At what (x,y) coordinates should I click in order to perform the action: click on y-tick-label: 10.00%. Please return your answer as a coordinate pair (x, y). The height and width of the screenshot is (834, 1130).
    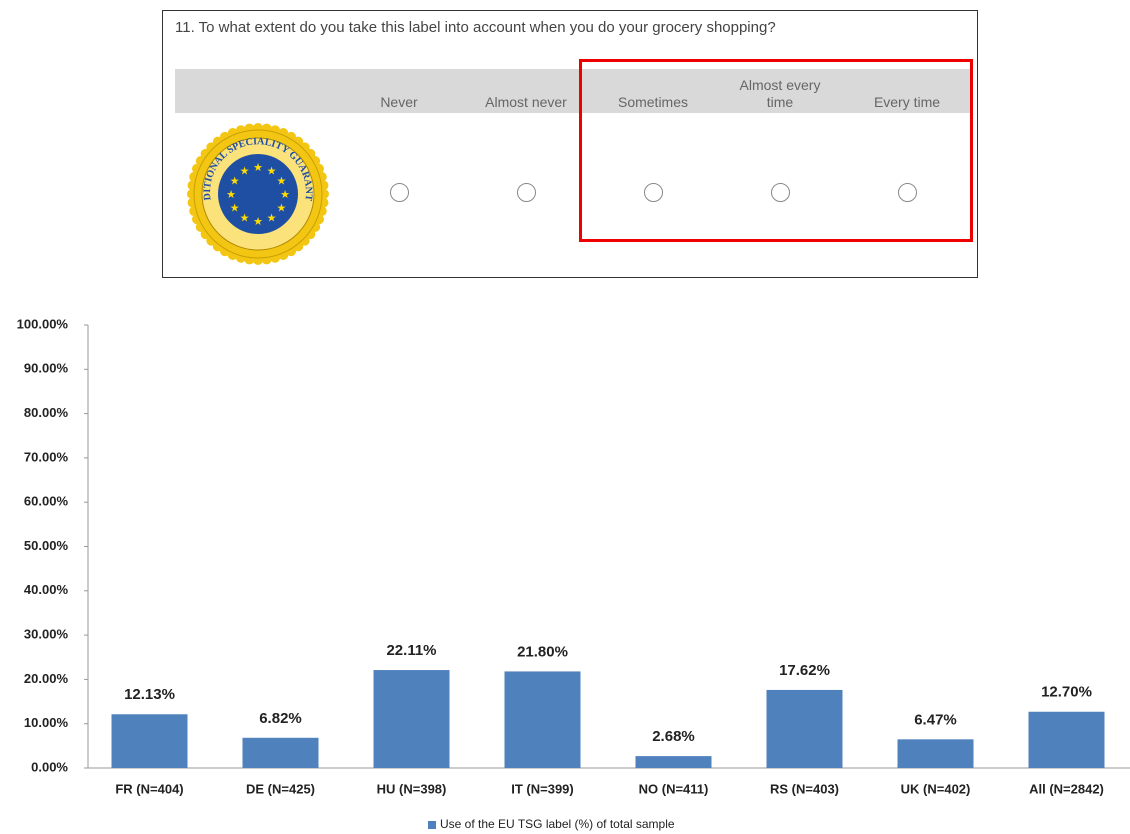
    Looking at the image, I should click on (46, 722).